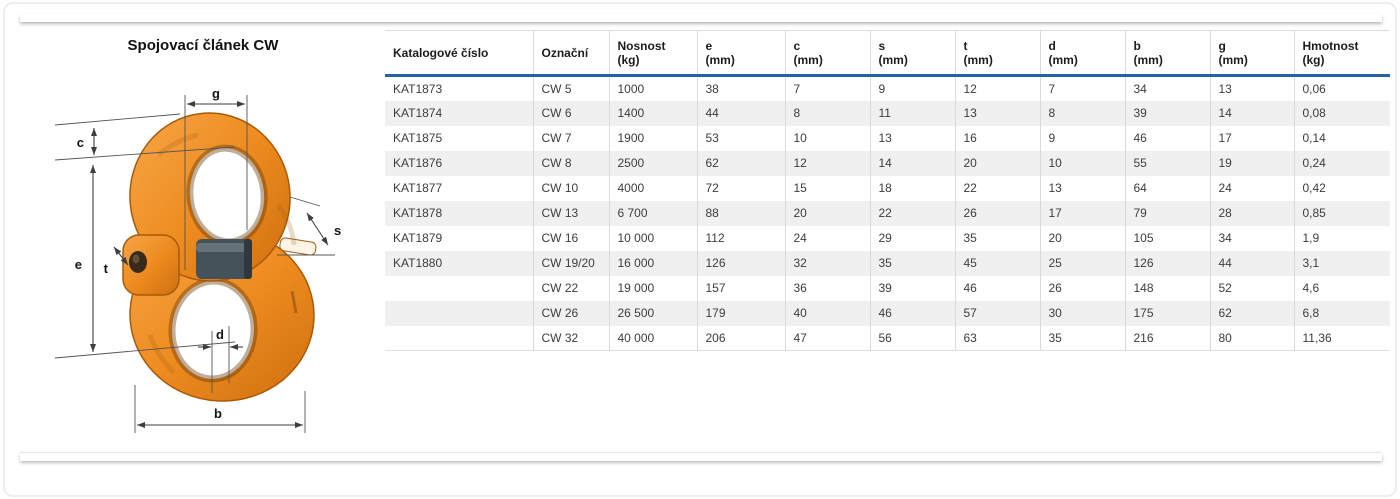 This screenshot has height=499, width=1400. Describe the element at coordinates (571, 288) in the screenshot. I see `table-cell: CW 22` at that location.